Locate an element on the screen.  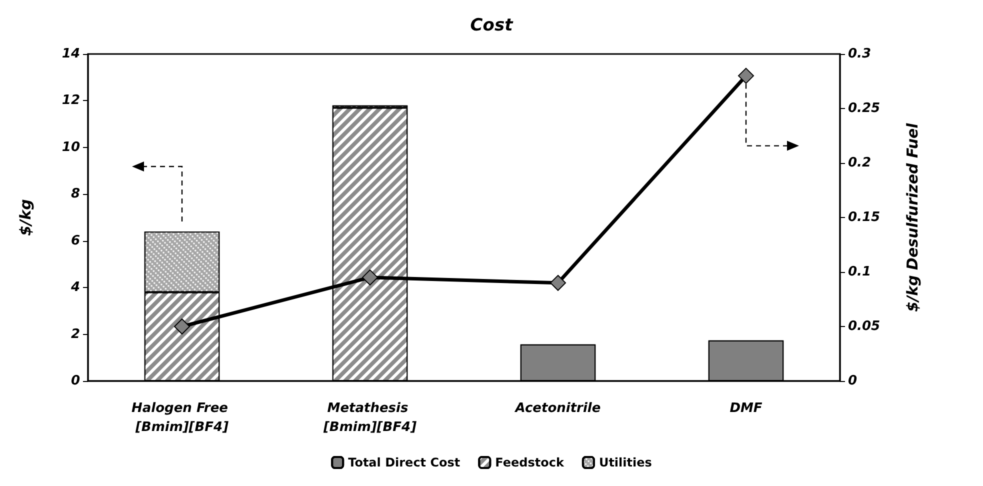
y-tick-label: 10 is located at coordinates (71, 147).